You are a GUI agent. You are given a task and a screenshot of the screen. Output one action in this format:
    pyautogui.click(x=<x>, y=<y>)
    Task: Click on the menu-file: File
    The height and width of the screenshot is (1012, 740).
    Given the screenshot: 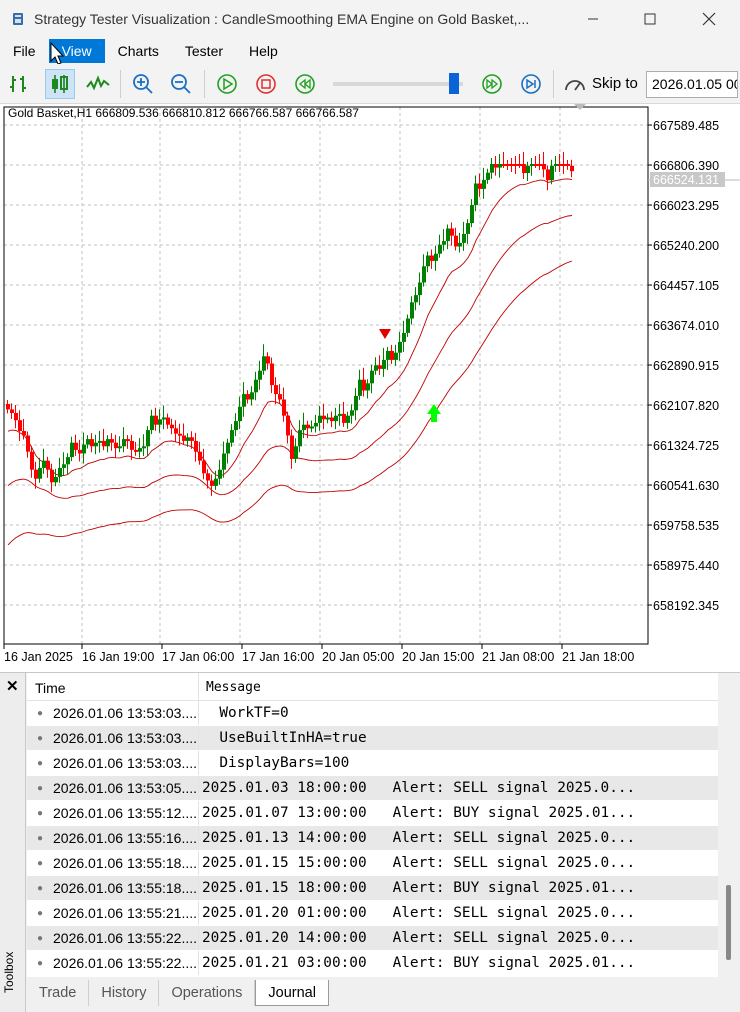 What is the action you would take?
    pyautogui.click(x=24, y=51)
    